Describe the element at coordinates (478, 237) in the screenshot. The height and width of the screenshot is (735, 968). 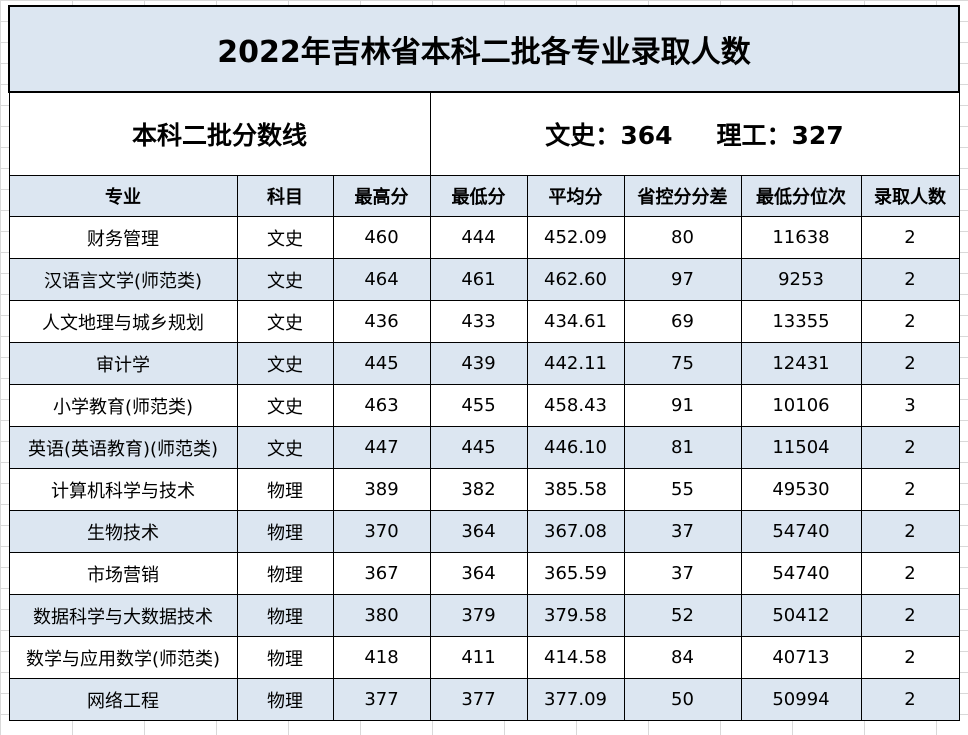
I see `cell-min-score: 444` at that location.